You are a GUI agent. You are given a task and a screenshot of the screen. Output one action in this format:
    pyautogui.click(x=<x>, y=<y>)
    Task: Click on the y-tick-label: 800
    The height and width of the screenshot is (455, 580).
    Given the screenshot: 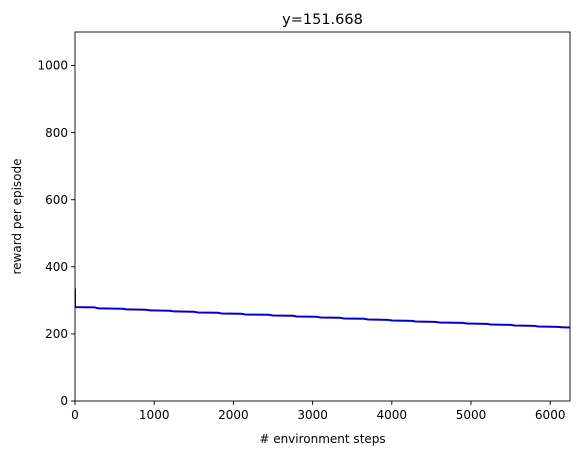 What is the action you would take?
    pyautogui.click(x=56, y=133)
    